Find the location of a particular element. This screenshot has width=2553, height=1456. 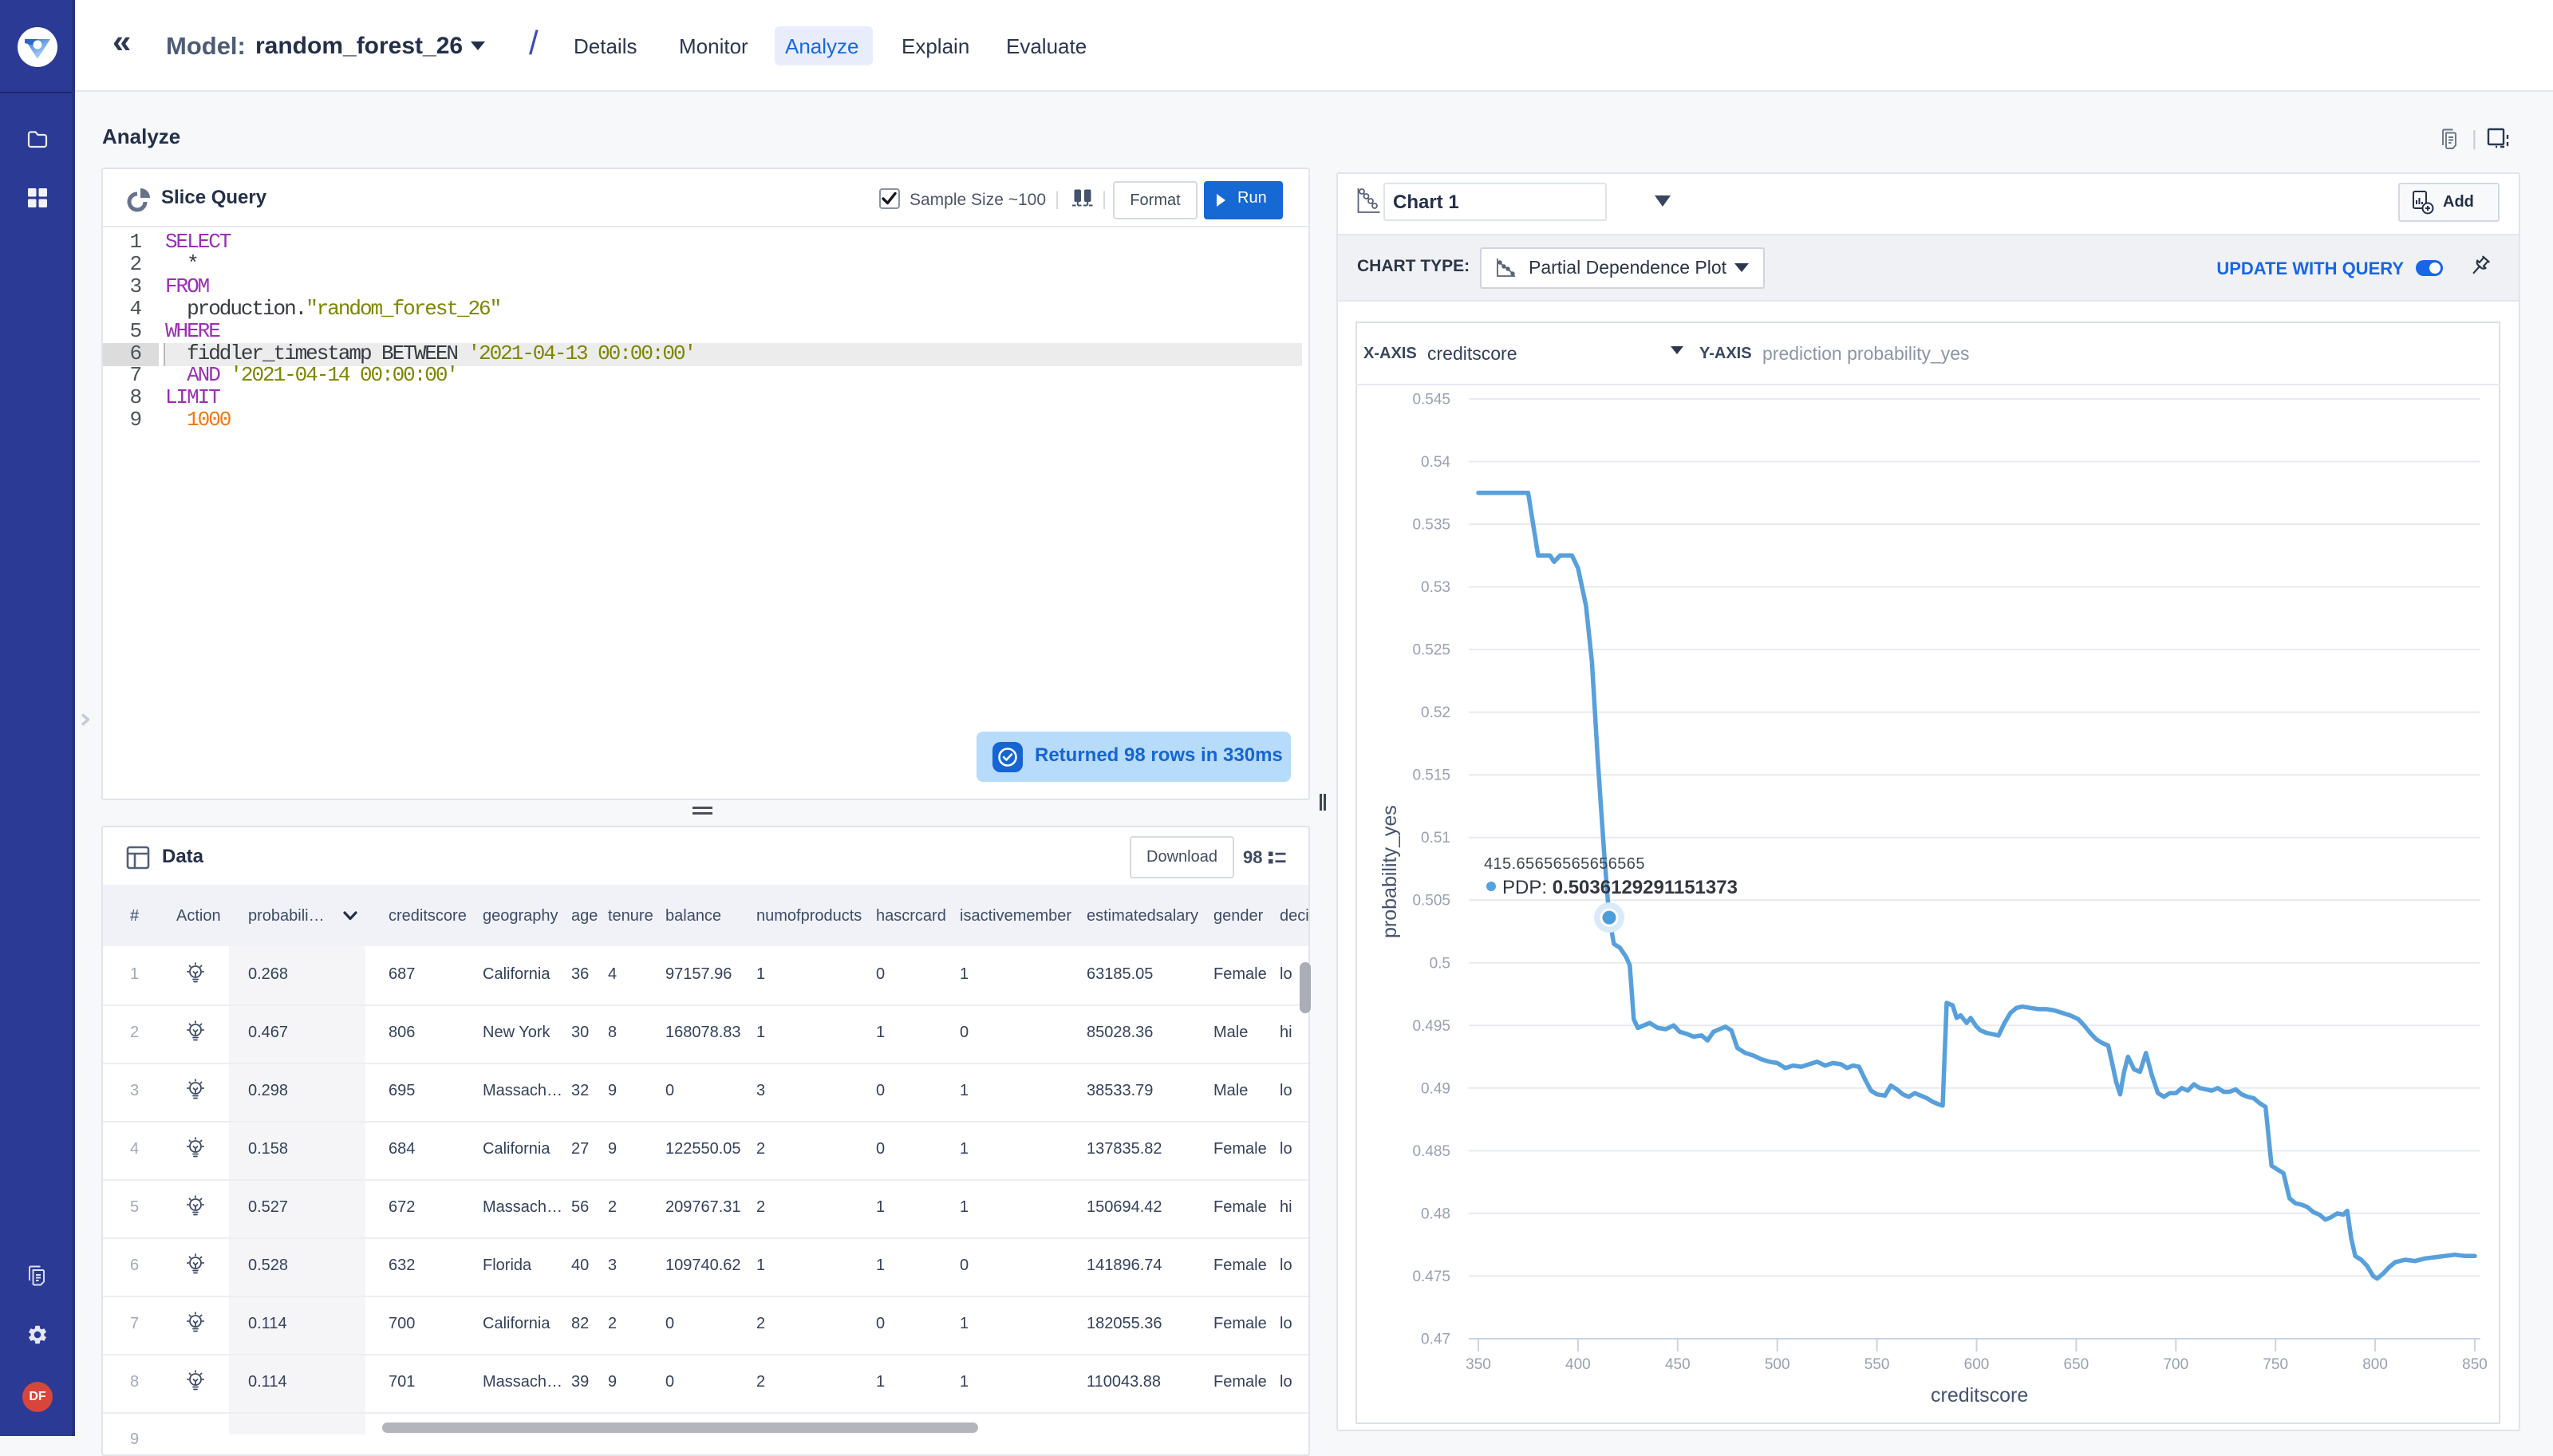

svg-text: 650 is located at coordinates (2076, 1364).